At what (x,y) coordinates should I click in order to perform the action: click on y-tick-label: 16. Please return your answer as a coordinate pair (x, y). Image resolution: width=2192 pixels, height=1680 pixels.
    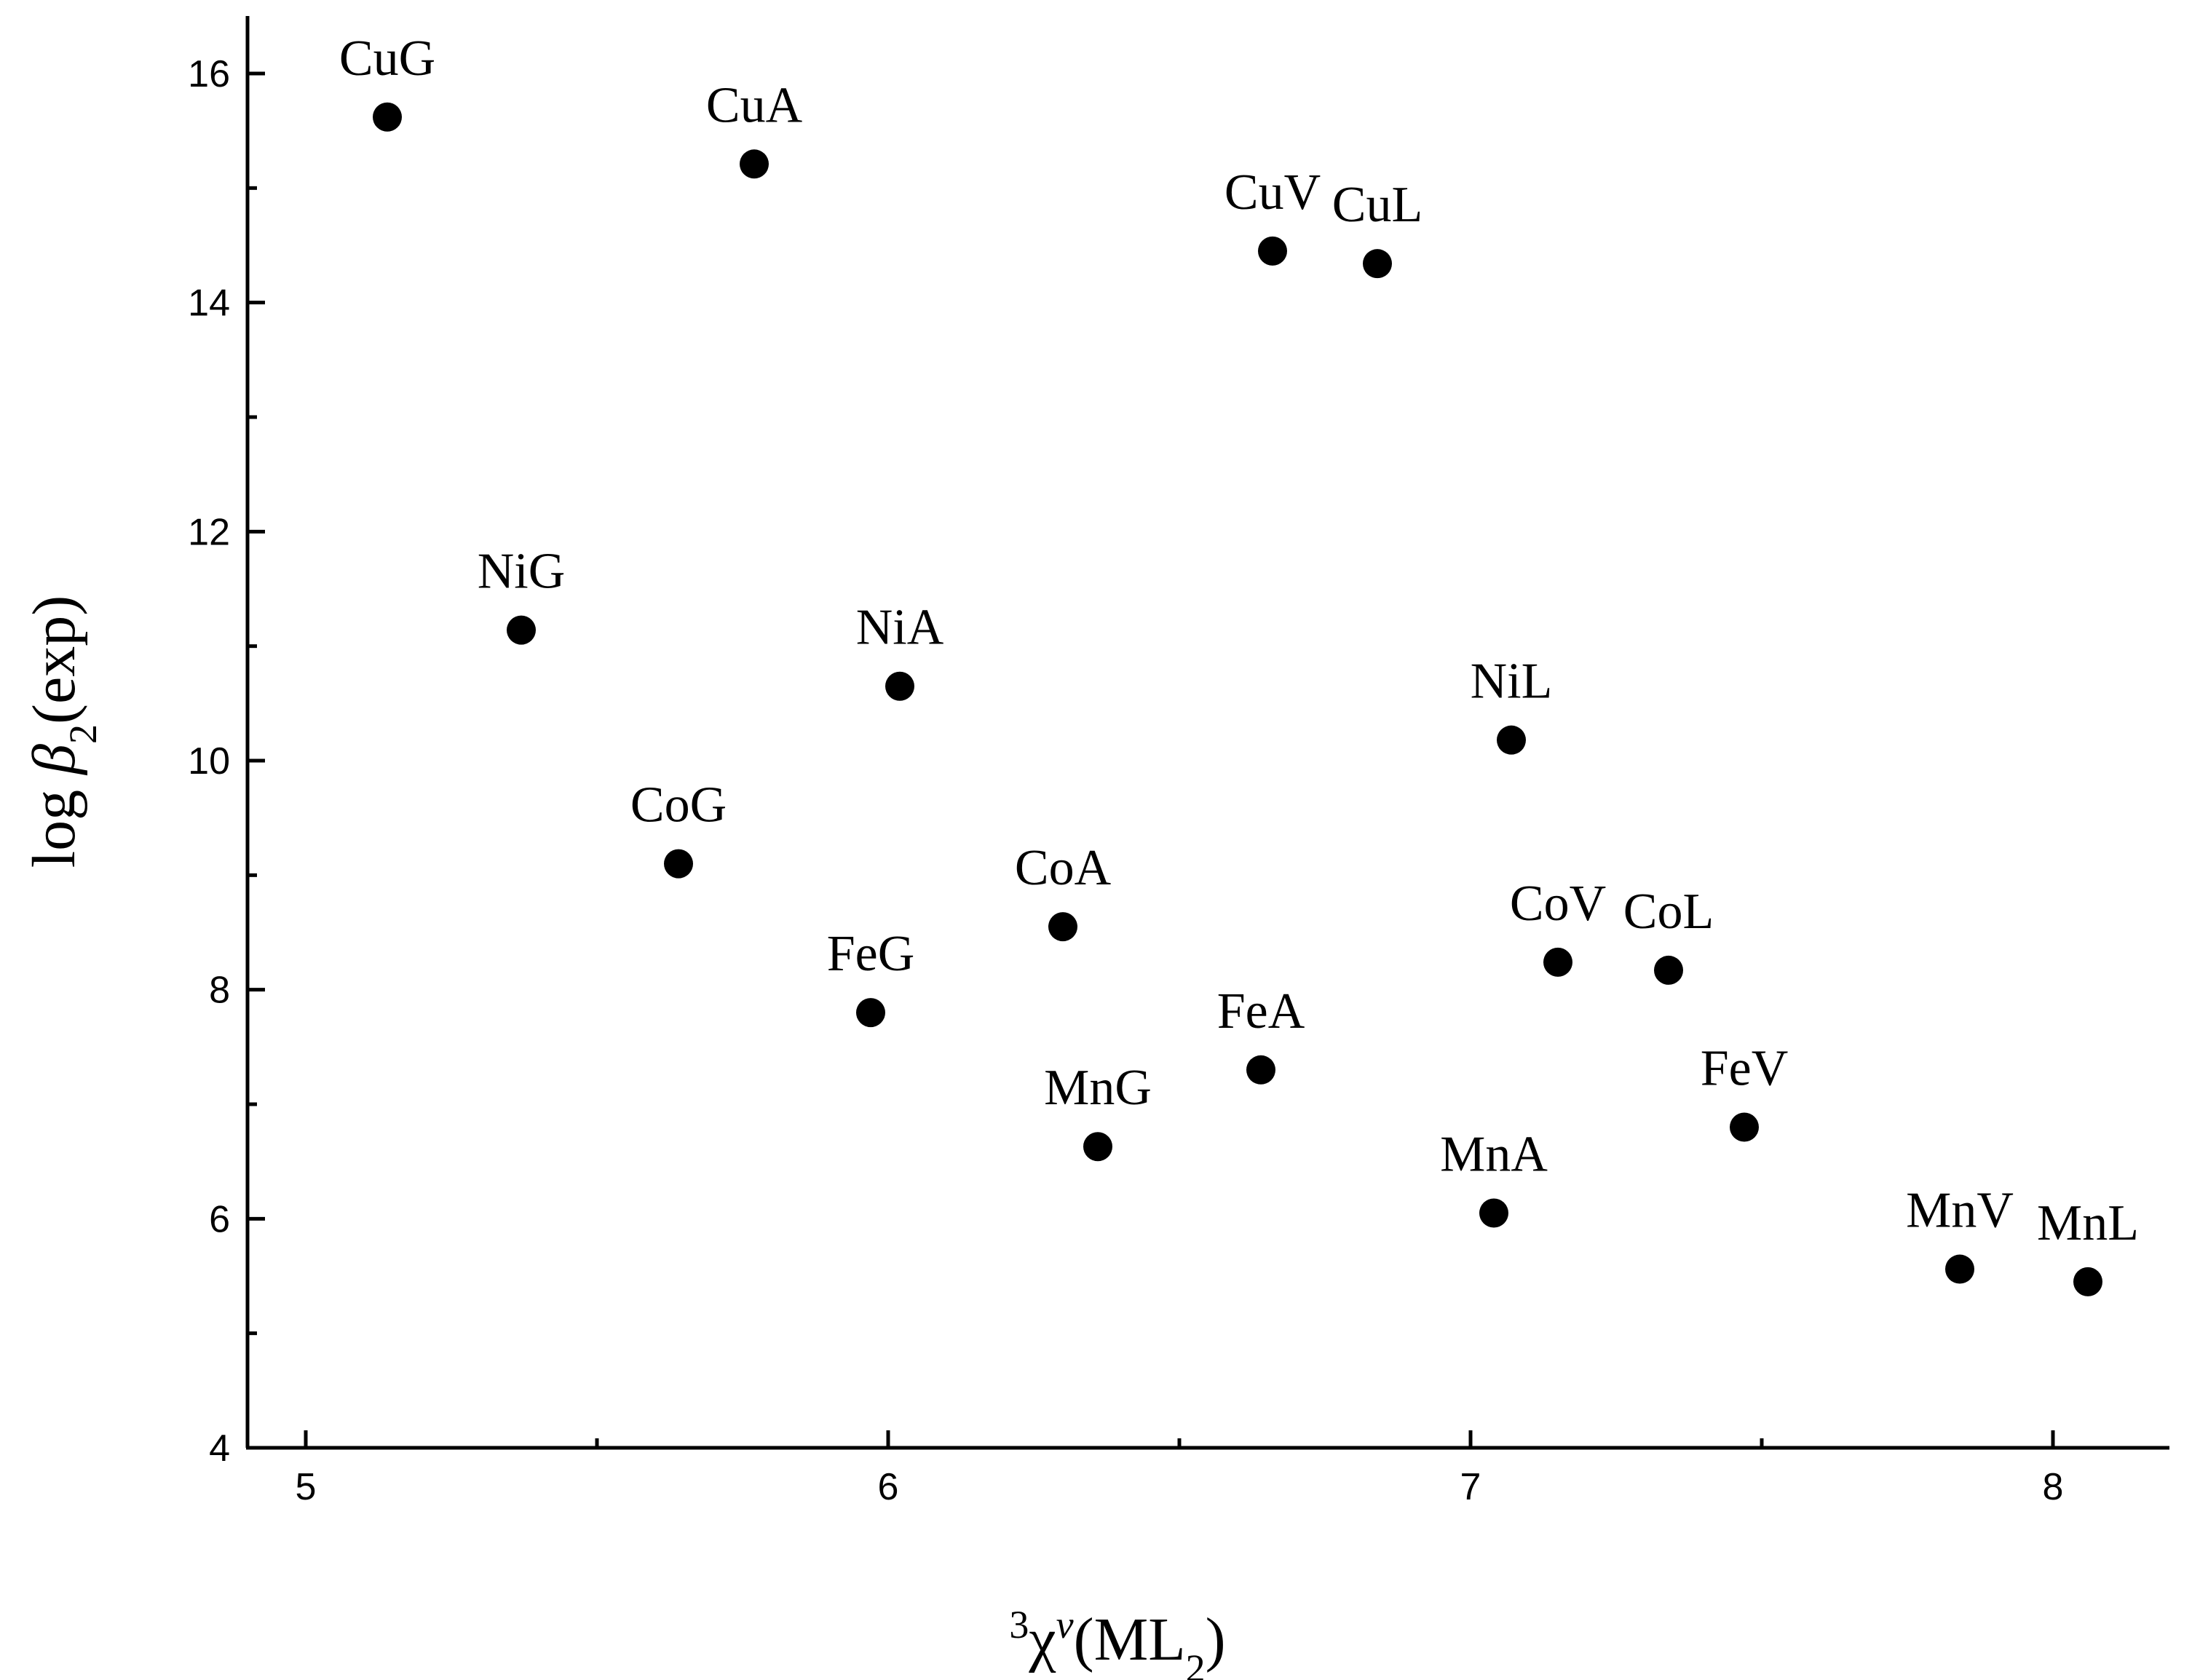
    Looking at the image, I should click on (209, 74).